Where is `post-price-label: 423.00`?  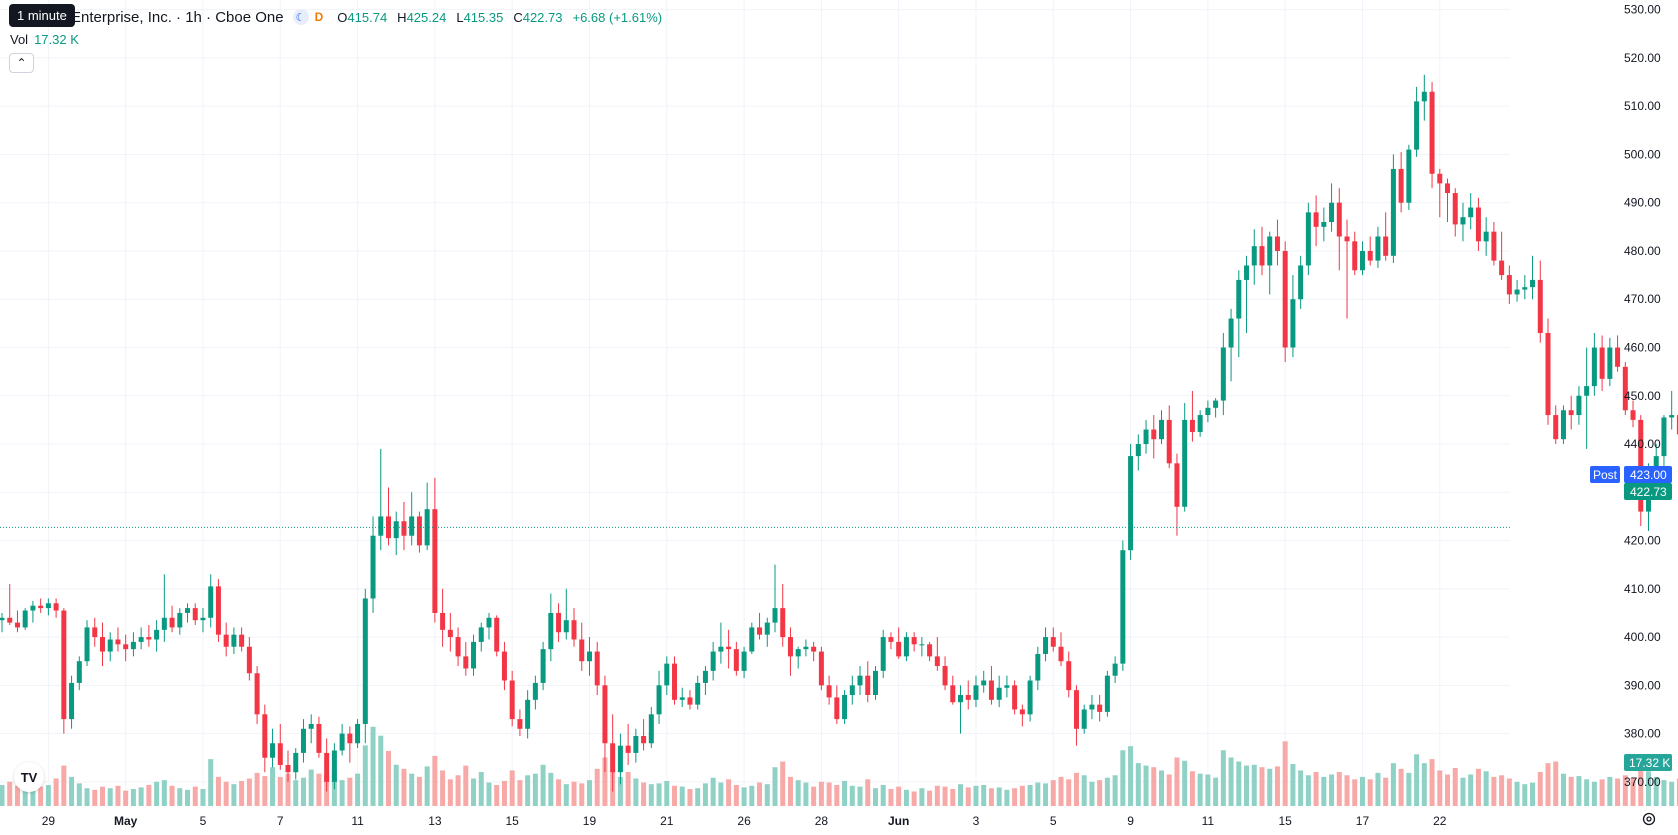
post-price-label: 423.00 is located at coordinates (1648, 475).